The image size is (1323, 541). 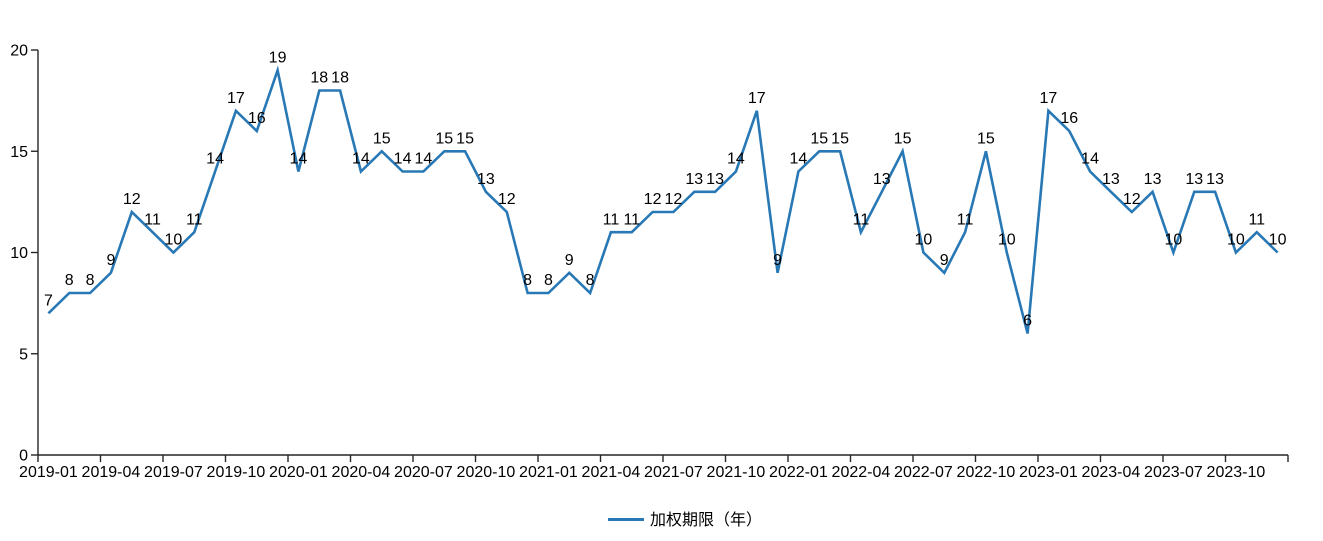 I want to click on x-axis-tick-label: 2019-07, so click(x=173, y=472).